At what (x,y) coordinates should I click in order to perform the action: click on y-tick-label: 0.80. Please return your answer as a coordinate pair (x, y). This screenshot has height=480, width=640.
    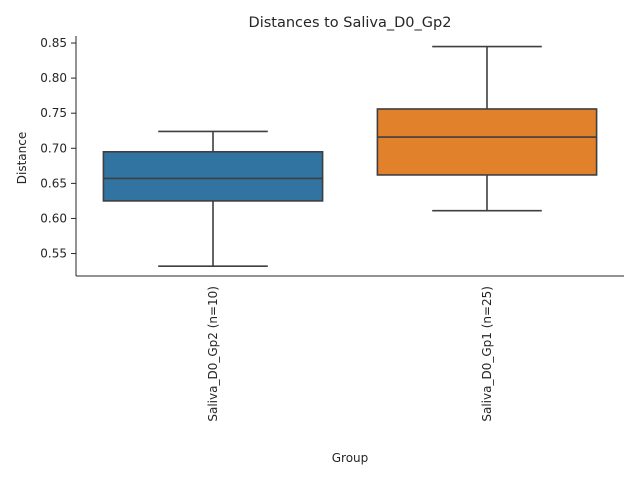
    Looking at the image, I should click on (53, 78).